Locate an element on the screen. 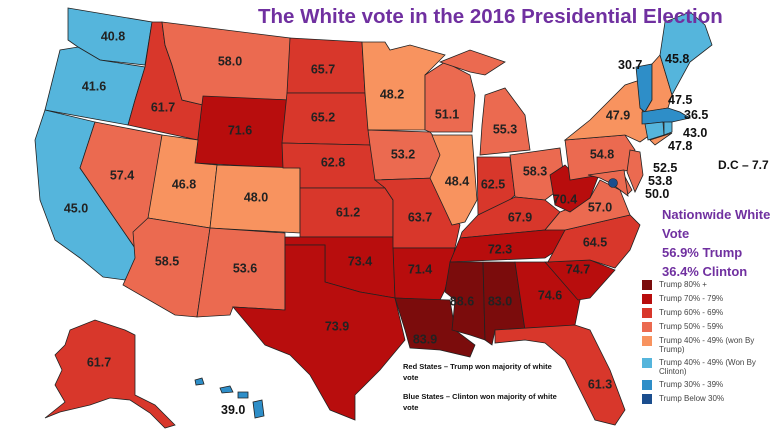 Image resolution: width=780 pixels, height=439 pixels. legend-label: Trump 30% - 39% is located at coordinates (691, 384).